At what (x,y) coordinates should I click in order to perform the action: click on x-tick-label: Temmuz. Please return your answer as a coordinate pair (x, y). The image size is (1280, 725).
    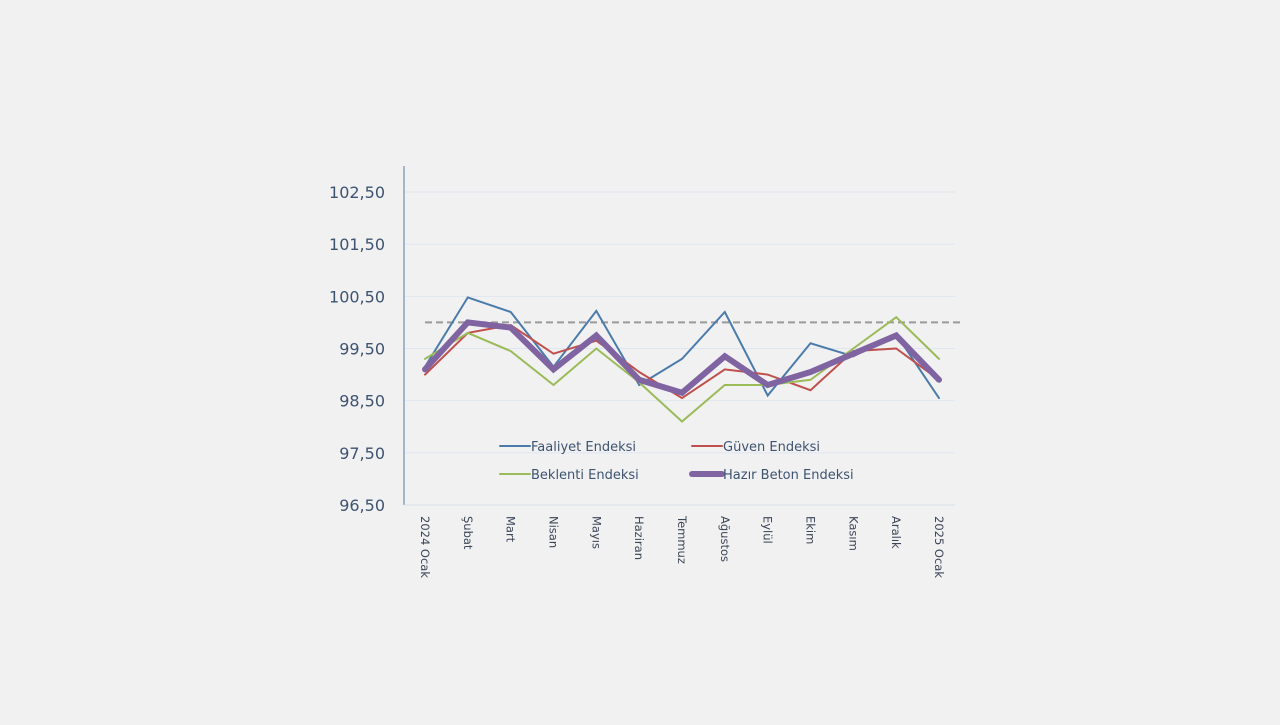
    Looking at the image, I should click on (682, 539).